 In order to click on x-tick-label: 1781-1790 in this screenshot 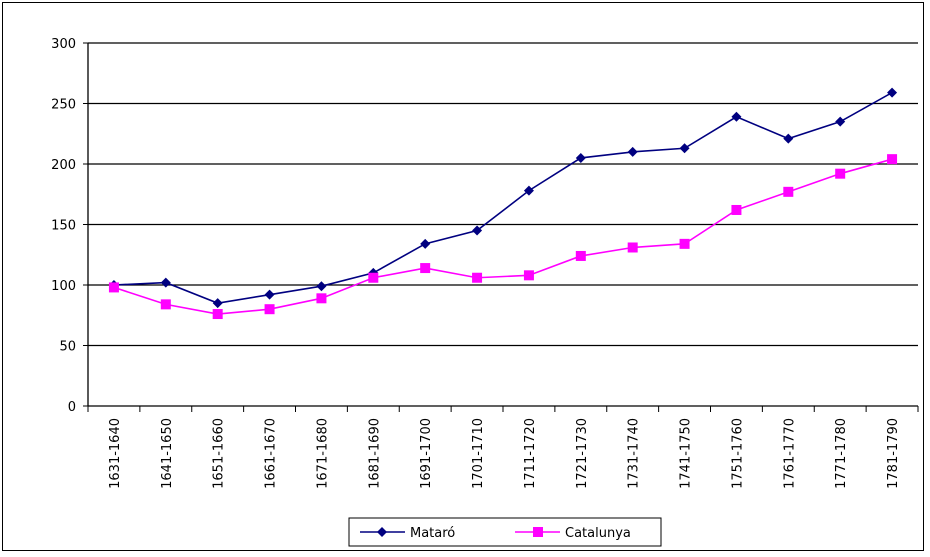, I will do `click(893, 453)`.